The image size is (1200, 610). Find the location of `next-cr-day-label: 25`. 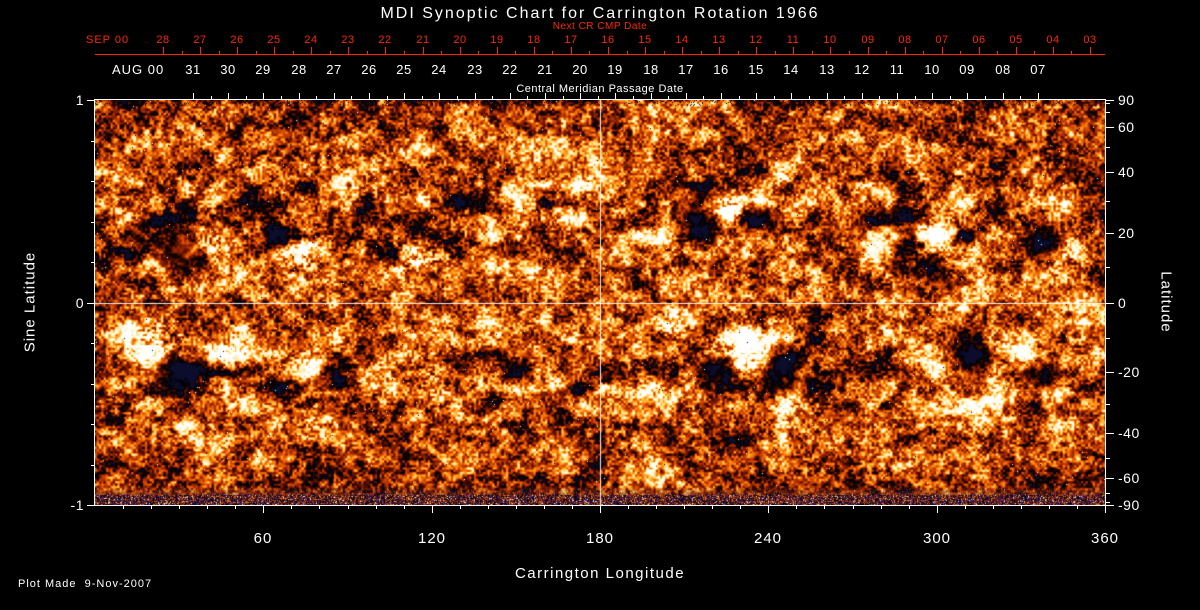

next-cr-day-label: 25 is located at coordinates (274, 40).